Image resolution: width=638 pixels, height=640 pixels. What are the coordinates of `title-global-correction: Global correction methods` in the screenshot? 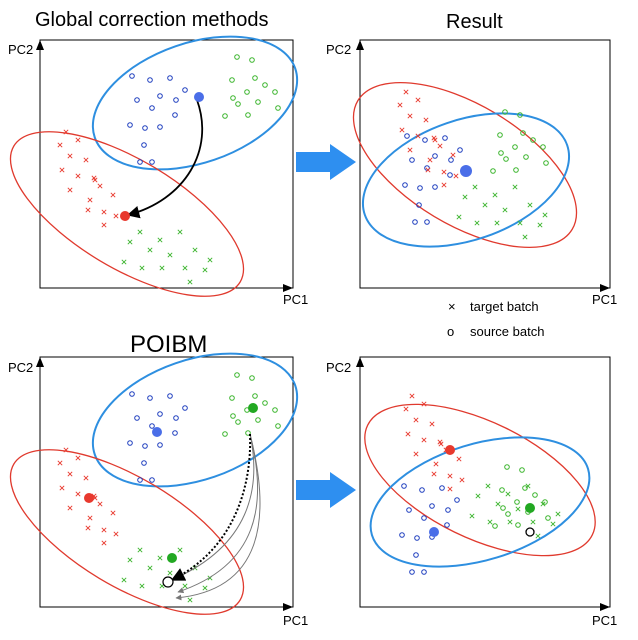 It's located at (151, 20).